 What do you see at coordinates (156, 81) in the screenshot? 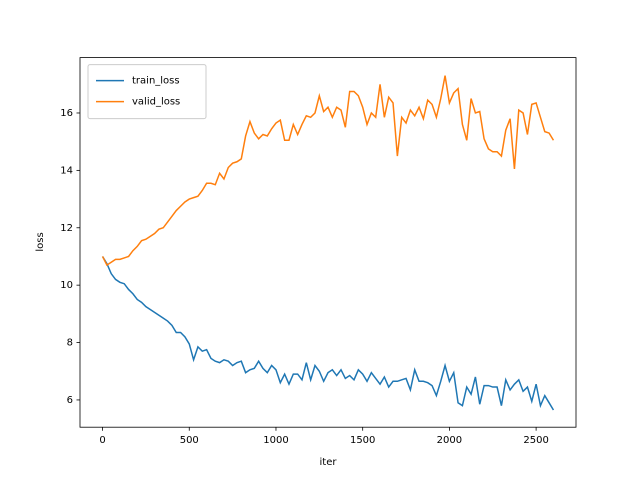
I see `legend-label: train_loss` at bounding box center [156, 81].